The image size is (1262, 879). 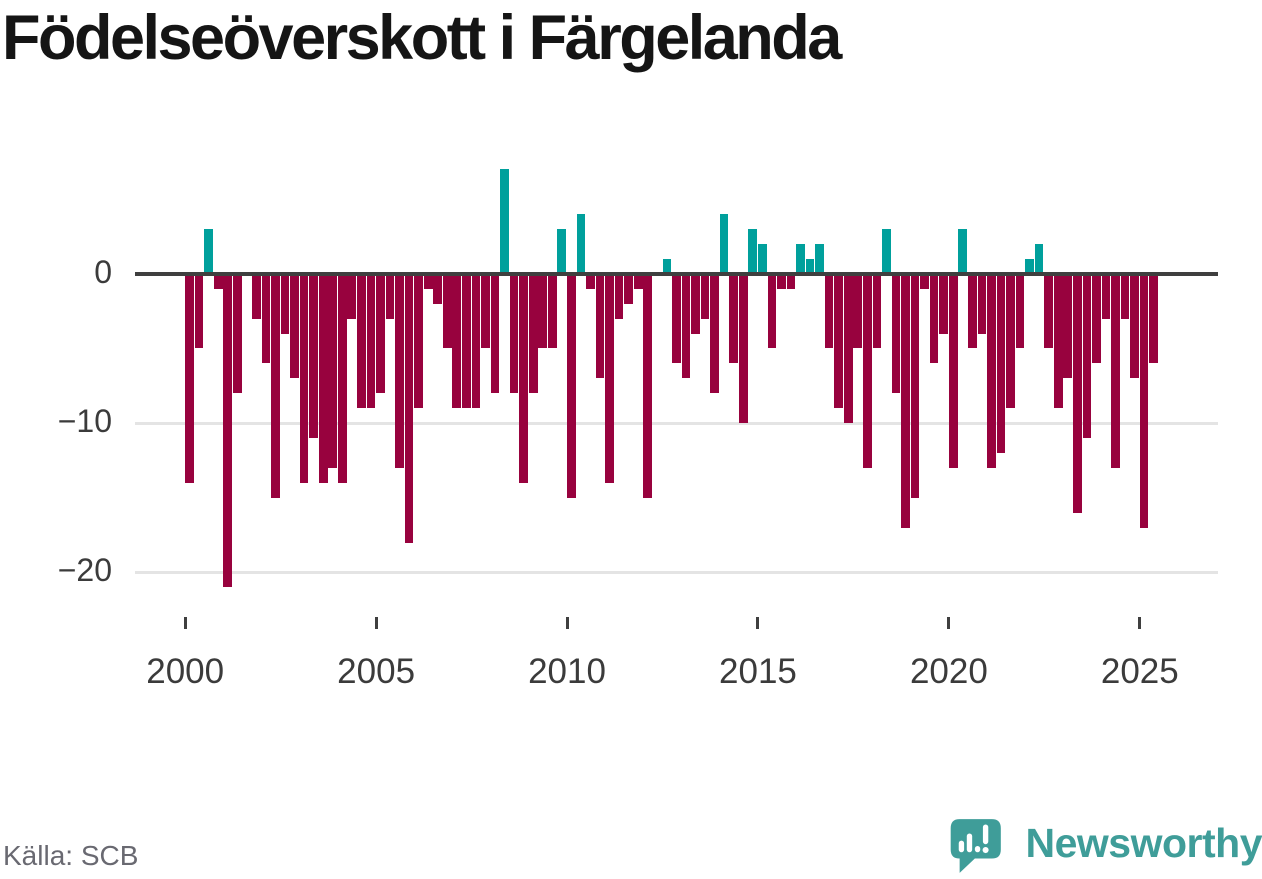 What do you see at coordinates (581, 244) in the screenshot?
I see `bar-2010Q2` at bounding box center [581, 244].